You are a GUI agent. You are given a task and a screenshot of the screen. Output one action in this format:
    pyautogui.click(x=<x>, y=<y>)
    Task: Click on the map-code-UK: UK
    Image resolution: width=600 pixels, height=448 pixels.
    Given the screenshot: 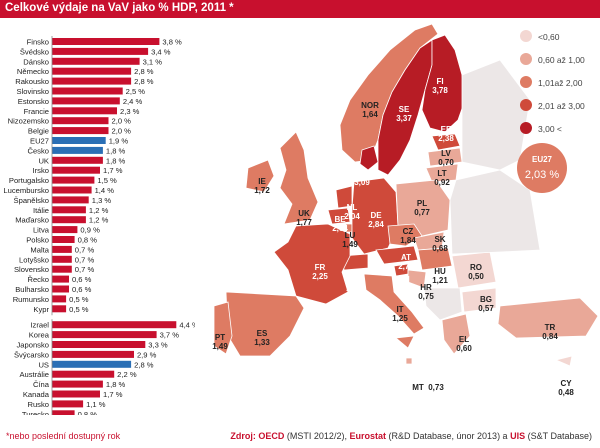 What is the action you would take?
    pyautogui.click(x=304, y=213)
    